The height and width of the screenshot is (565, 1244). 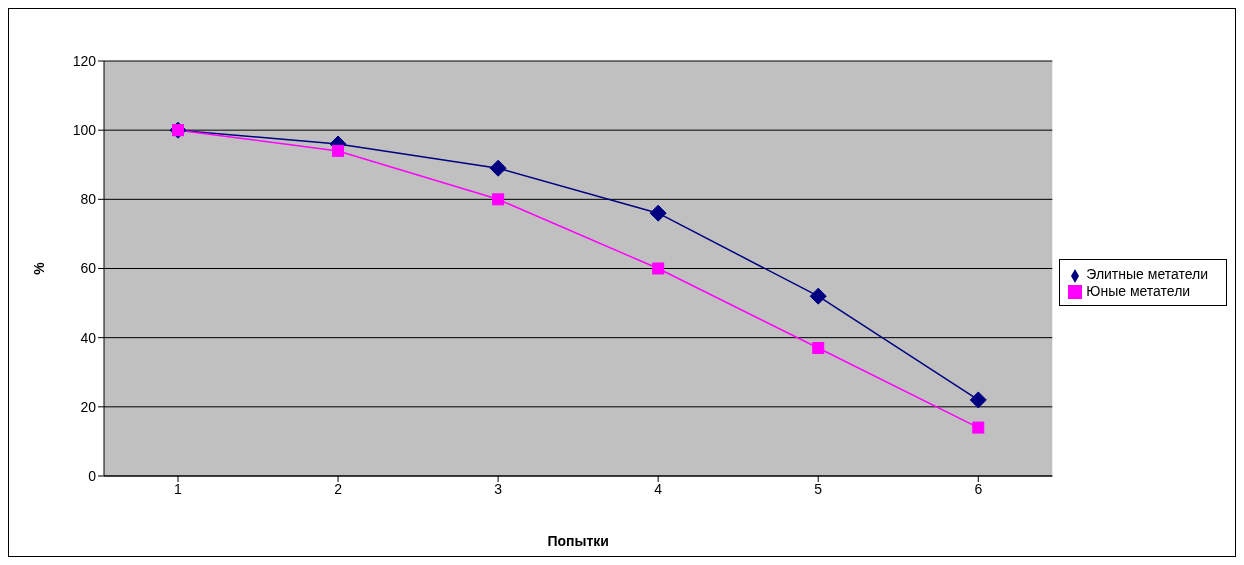 What do you see at coordinates (88, 337) in the screenshot?
I see `y-tick-label: 40` at bounding box center [88, 337].